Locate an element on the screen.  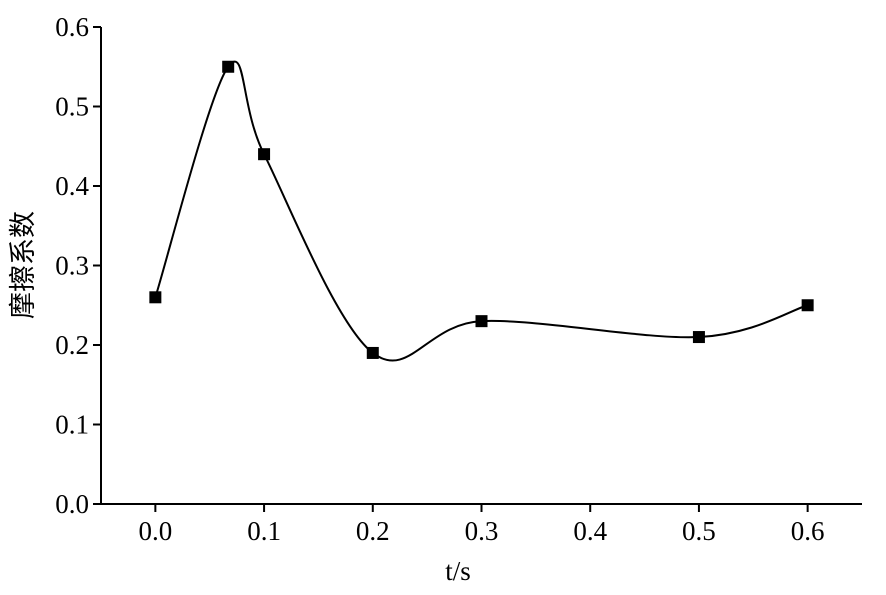
y-tick-label: 0.1 is located at coordinates (72, 425).